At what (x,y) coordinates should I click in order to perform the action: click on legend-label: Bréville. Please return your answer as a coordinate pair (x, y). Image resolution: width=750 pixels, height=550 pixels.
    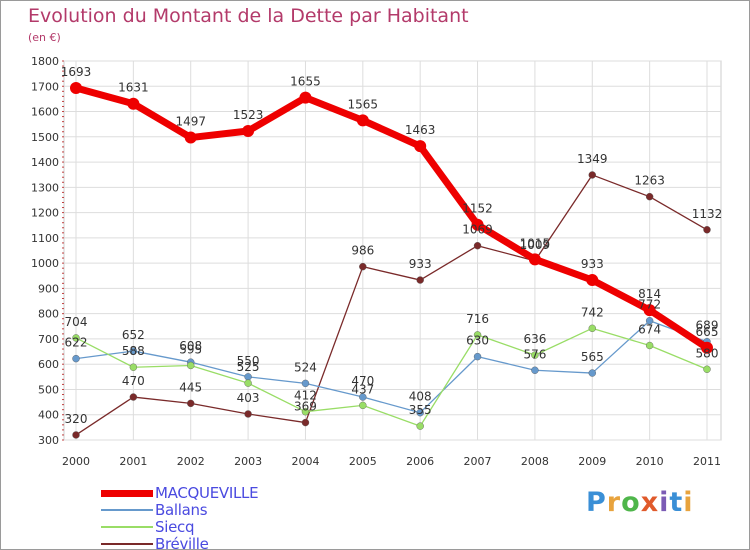
    Looking at the image, I should click on (182, 542).